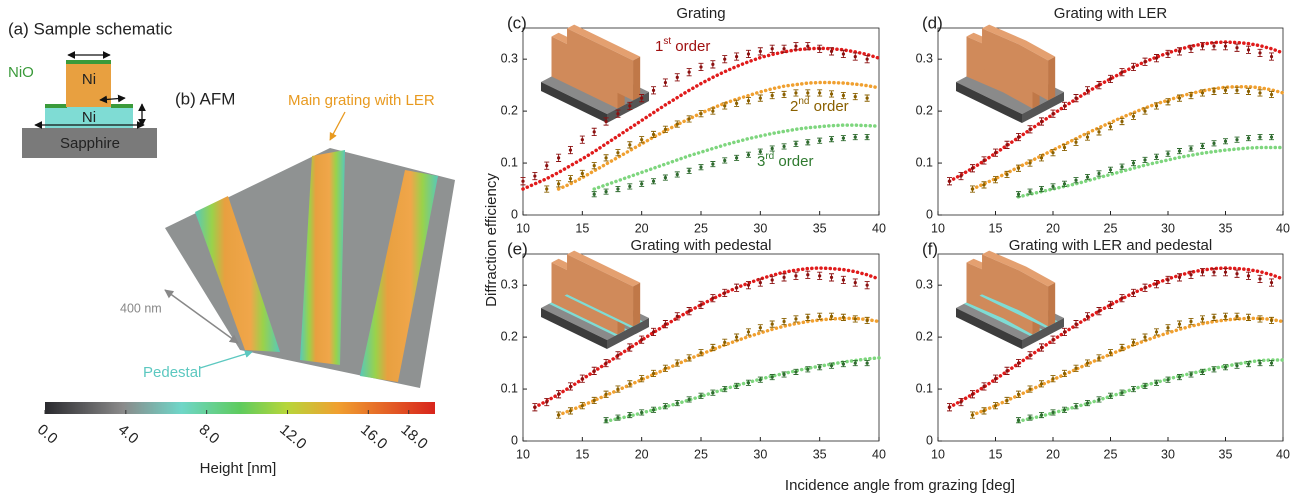  What do you see at coordinates (900, 485) in the screenshot?
I see `x-axis-label: Incidence angle from grazing [deg]` at bounding box center [900, 485].